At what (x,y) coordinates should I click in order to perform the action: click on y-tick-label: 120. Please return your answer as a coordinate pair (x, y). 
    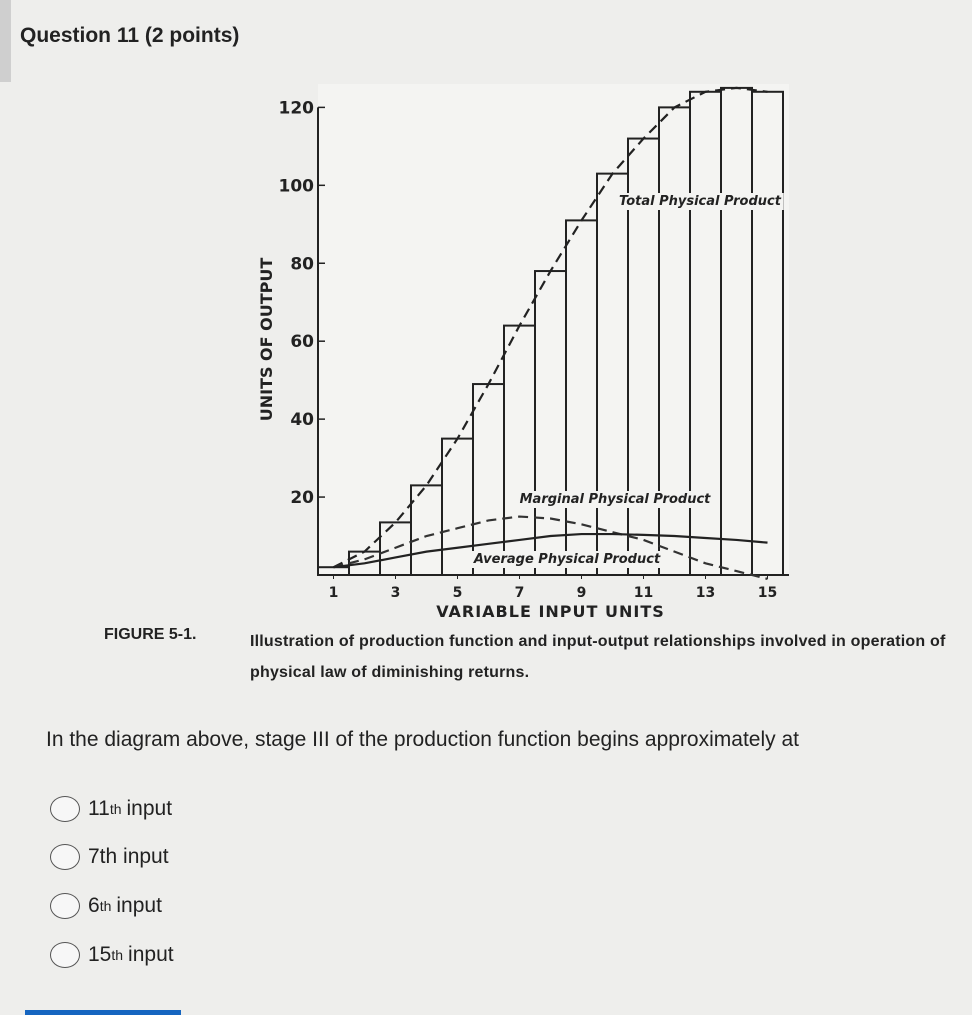
    Looking at the image, I should click on (297, 108).